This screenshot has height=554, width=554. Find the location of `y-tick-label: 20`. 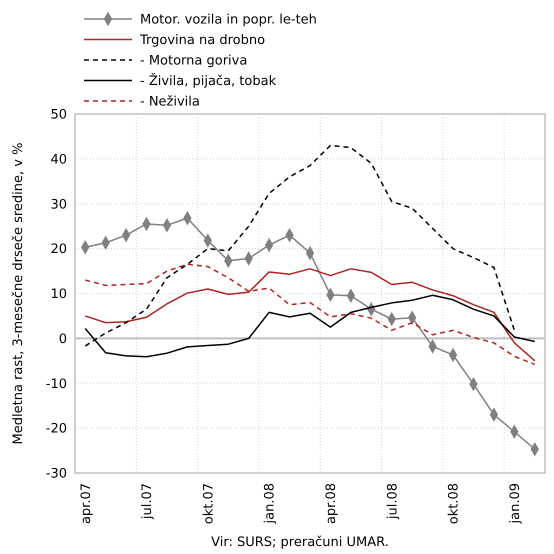

y-tick-label: 20 is located at coordinates (58, 250).